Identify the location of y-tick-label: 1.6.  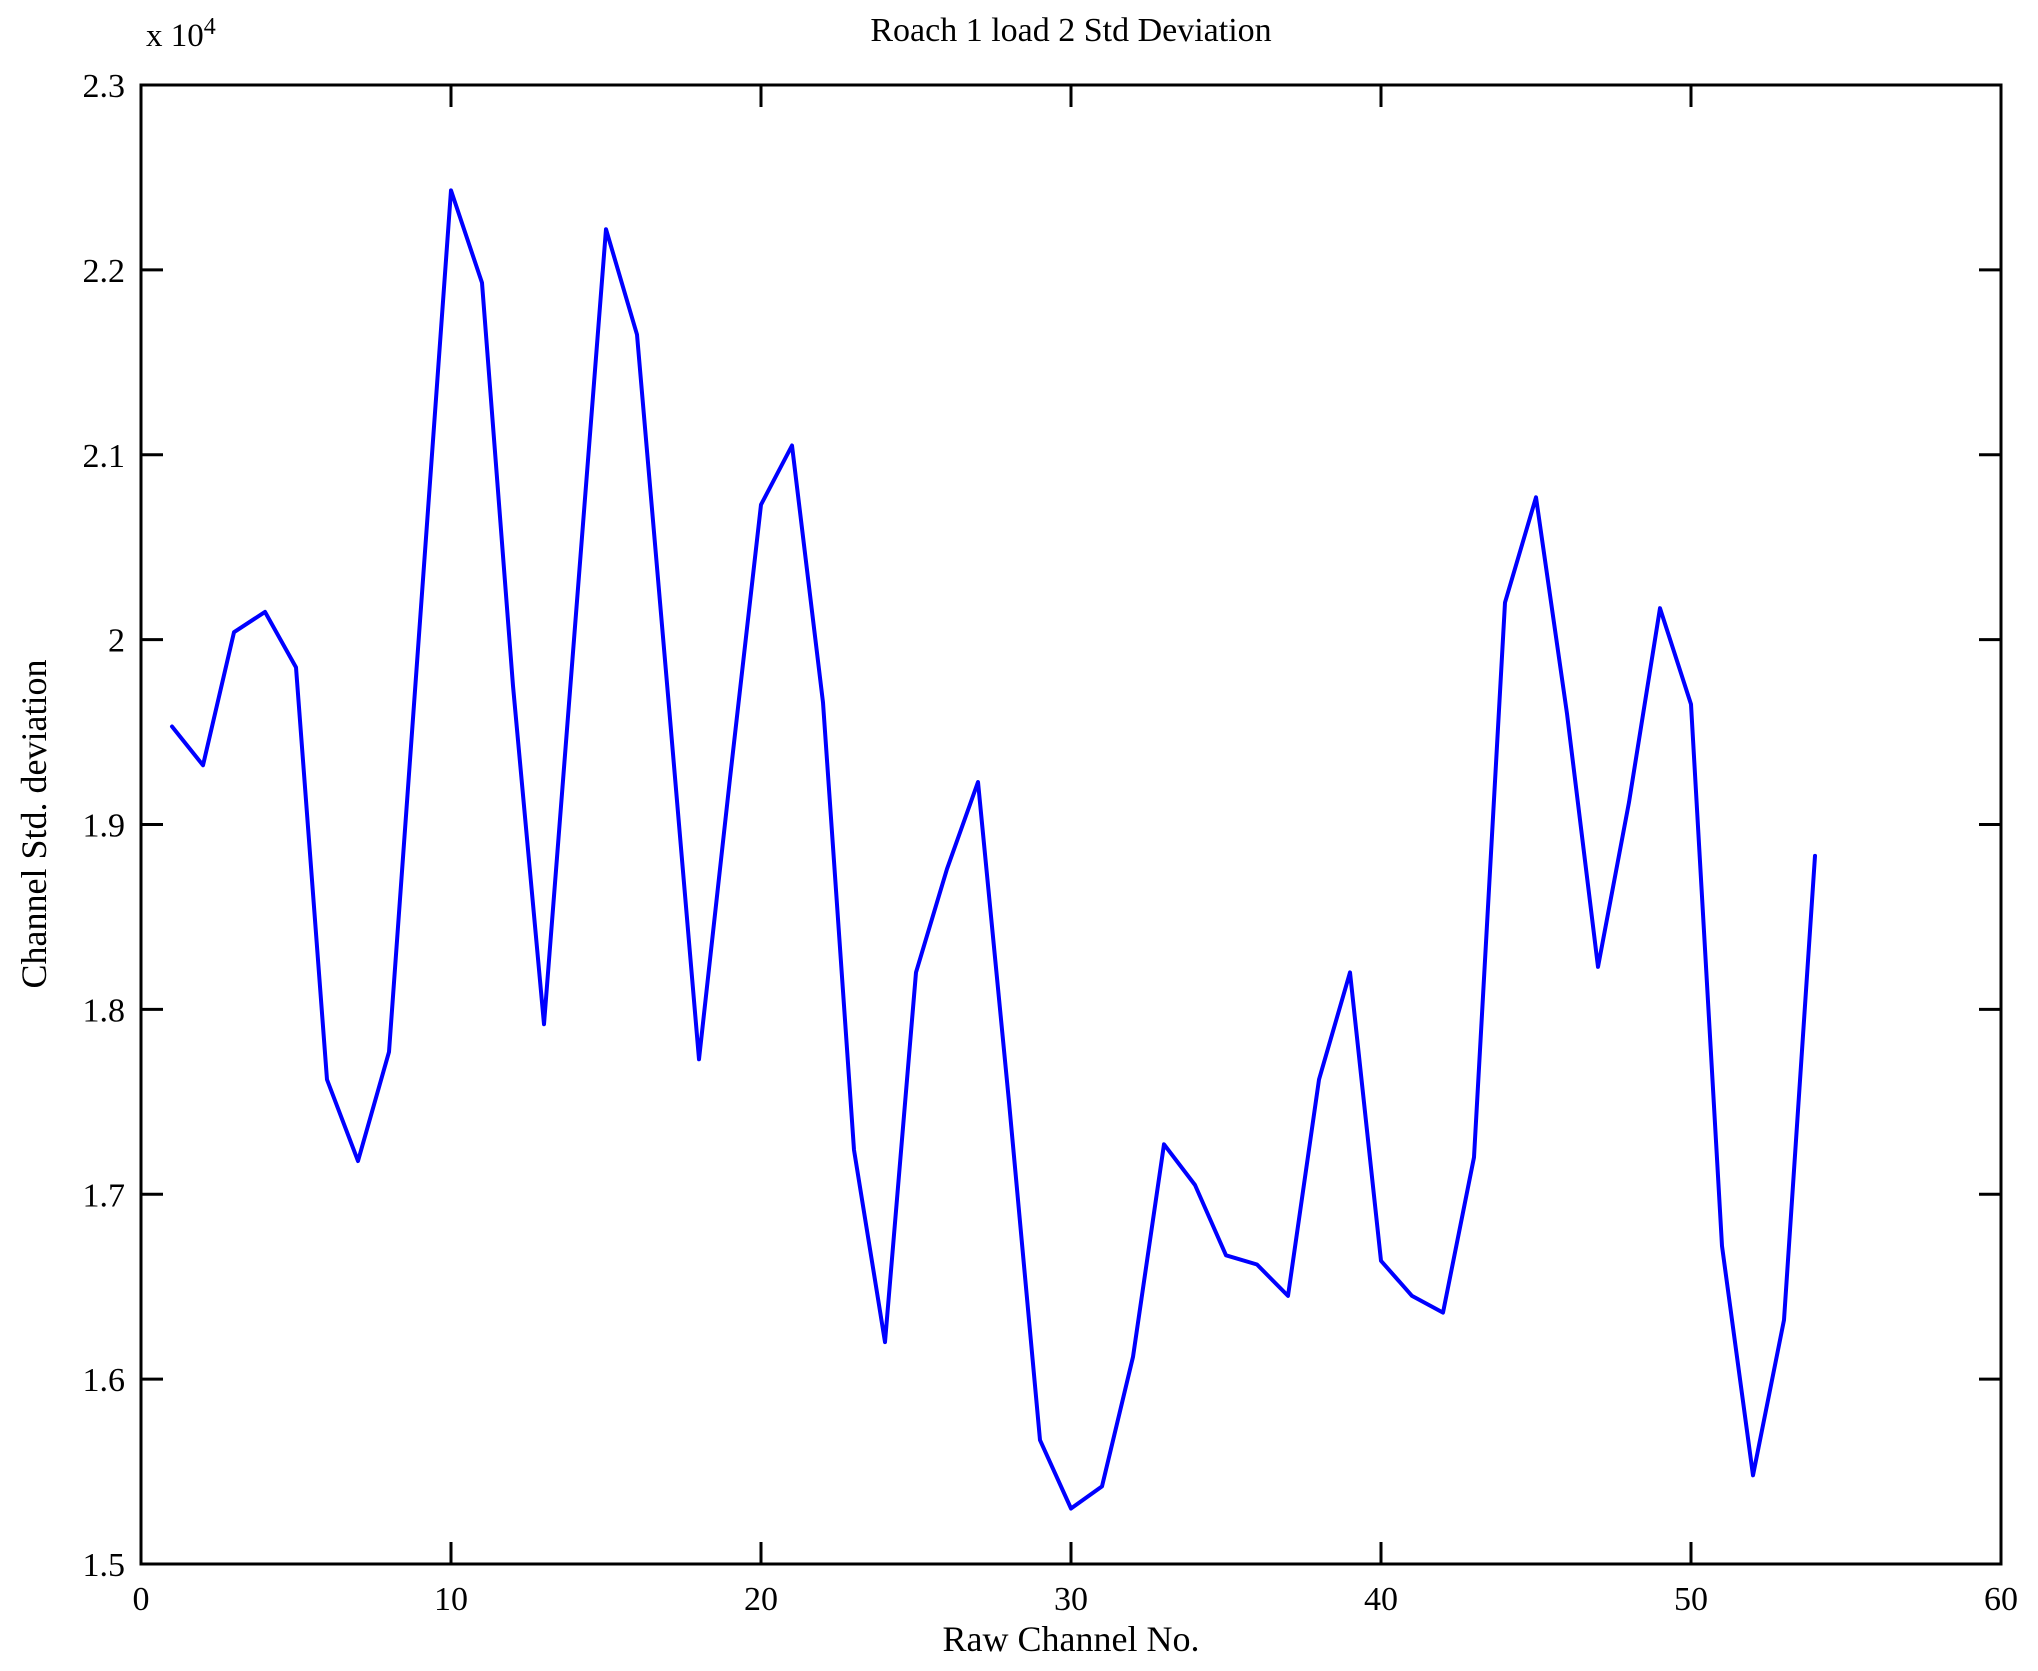
(104, 1380).